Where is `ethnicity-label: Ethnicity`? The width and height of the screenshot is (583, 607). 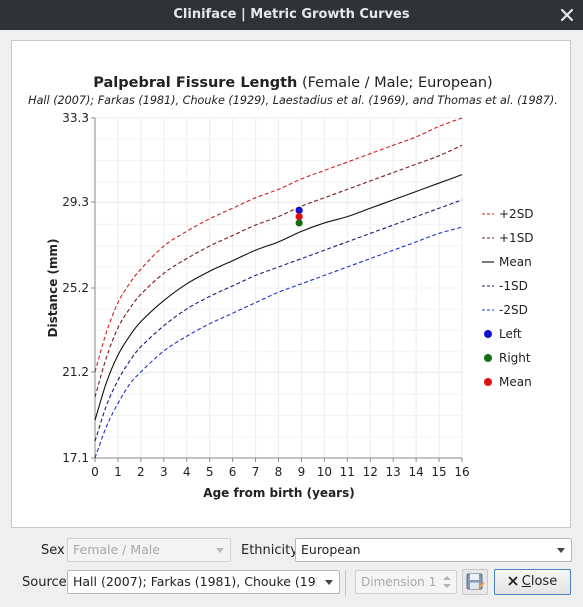 ethnicity-label: Ethnicity is located at coordinates (269, 550).